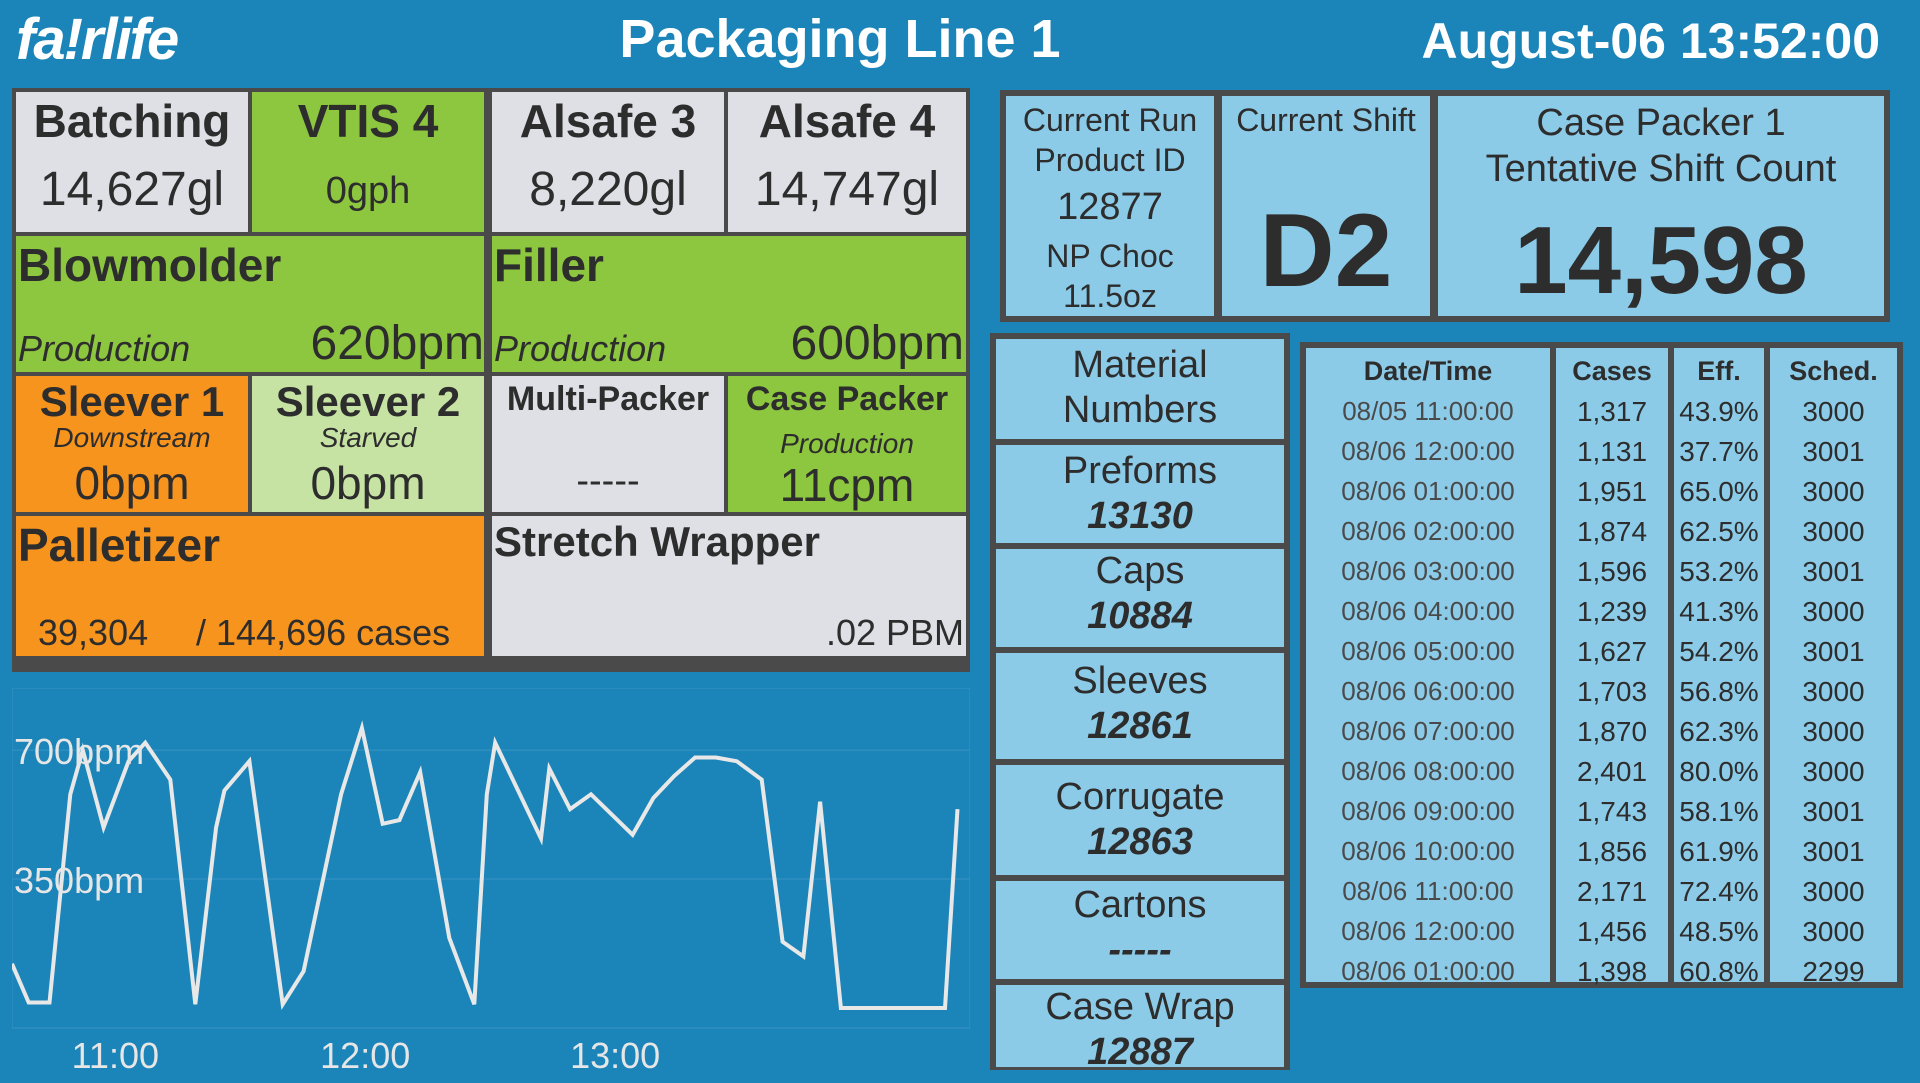 This screenshot has width=1920, height=1083. Describe the element at coordinates (608, 444) in the screenshot. I see `multipacker-tile: Multi-Packer -----` at that location.